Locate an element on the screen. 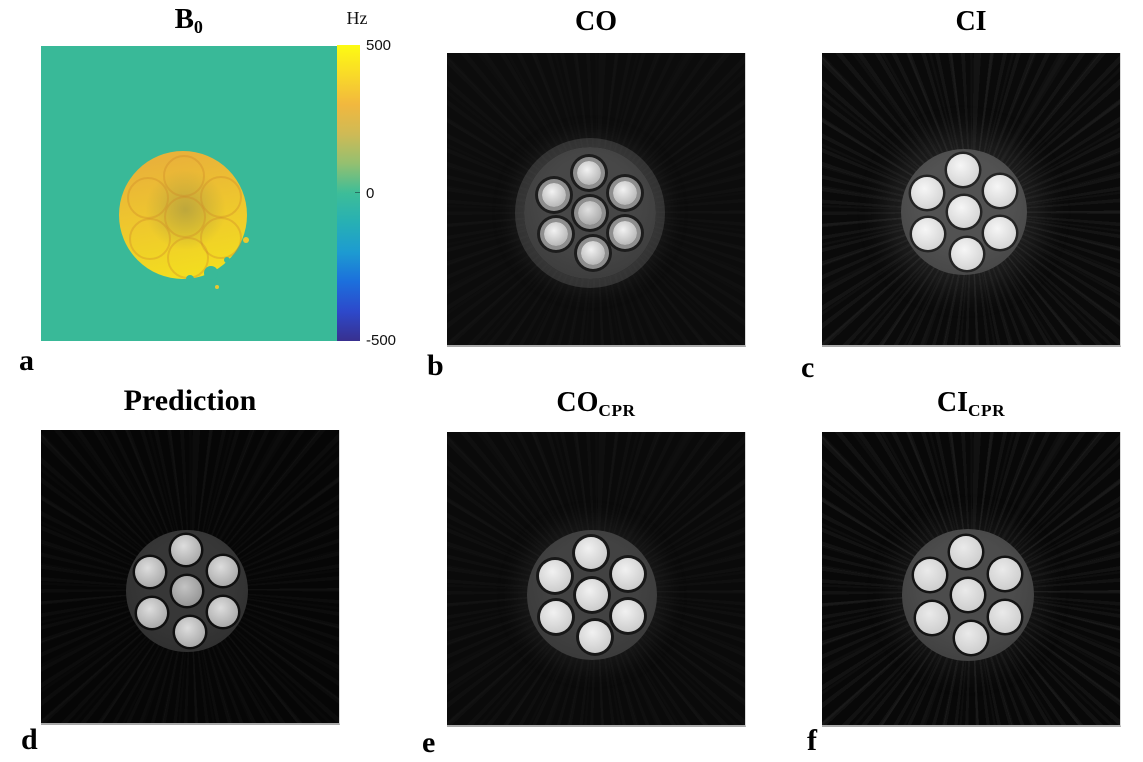 The image size is (1143, 762). panel-c-title: CI is located at coordinates (971, 23).